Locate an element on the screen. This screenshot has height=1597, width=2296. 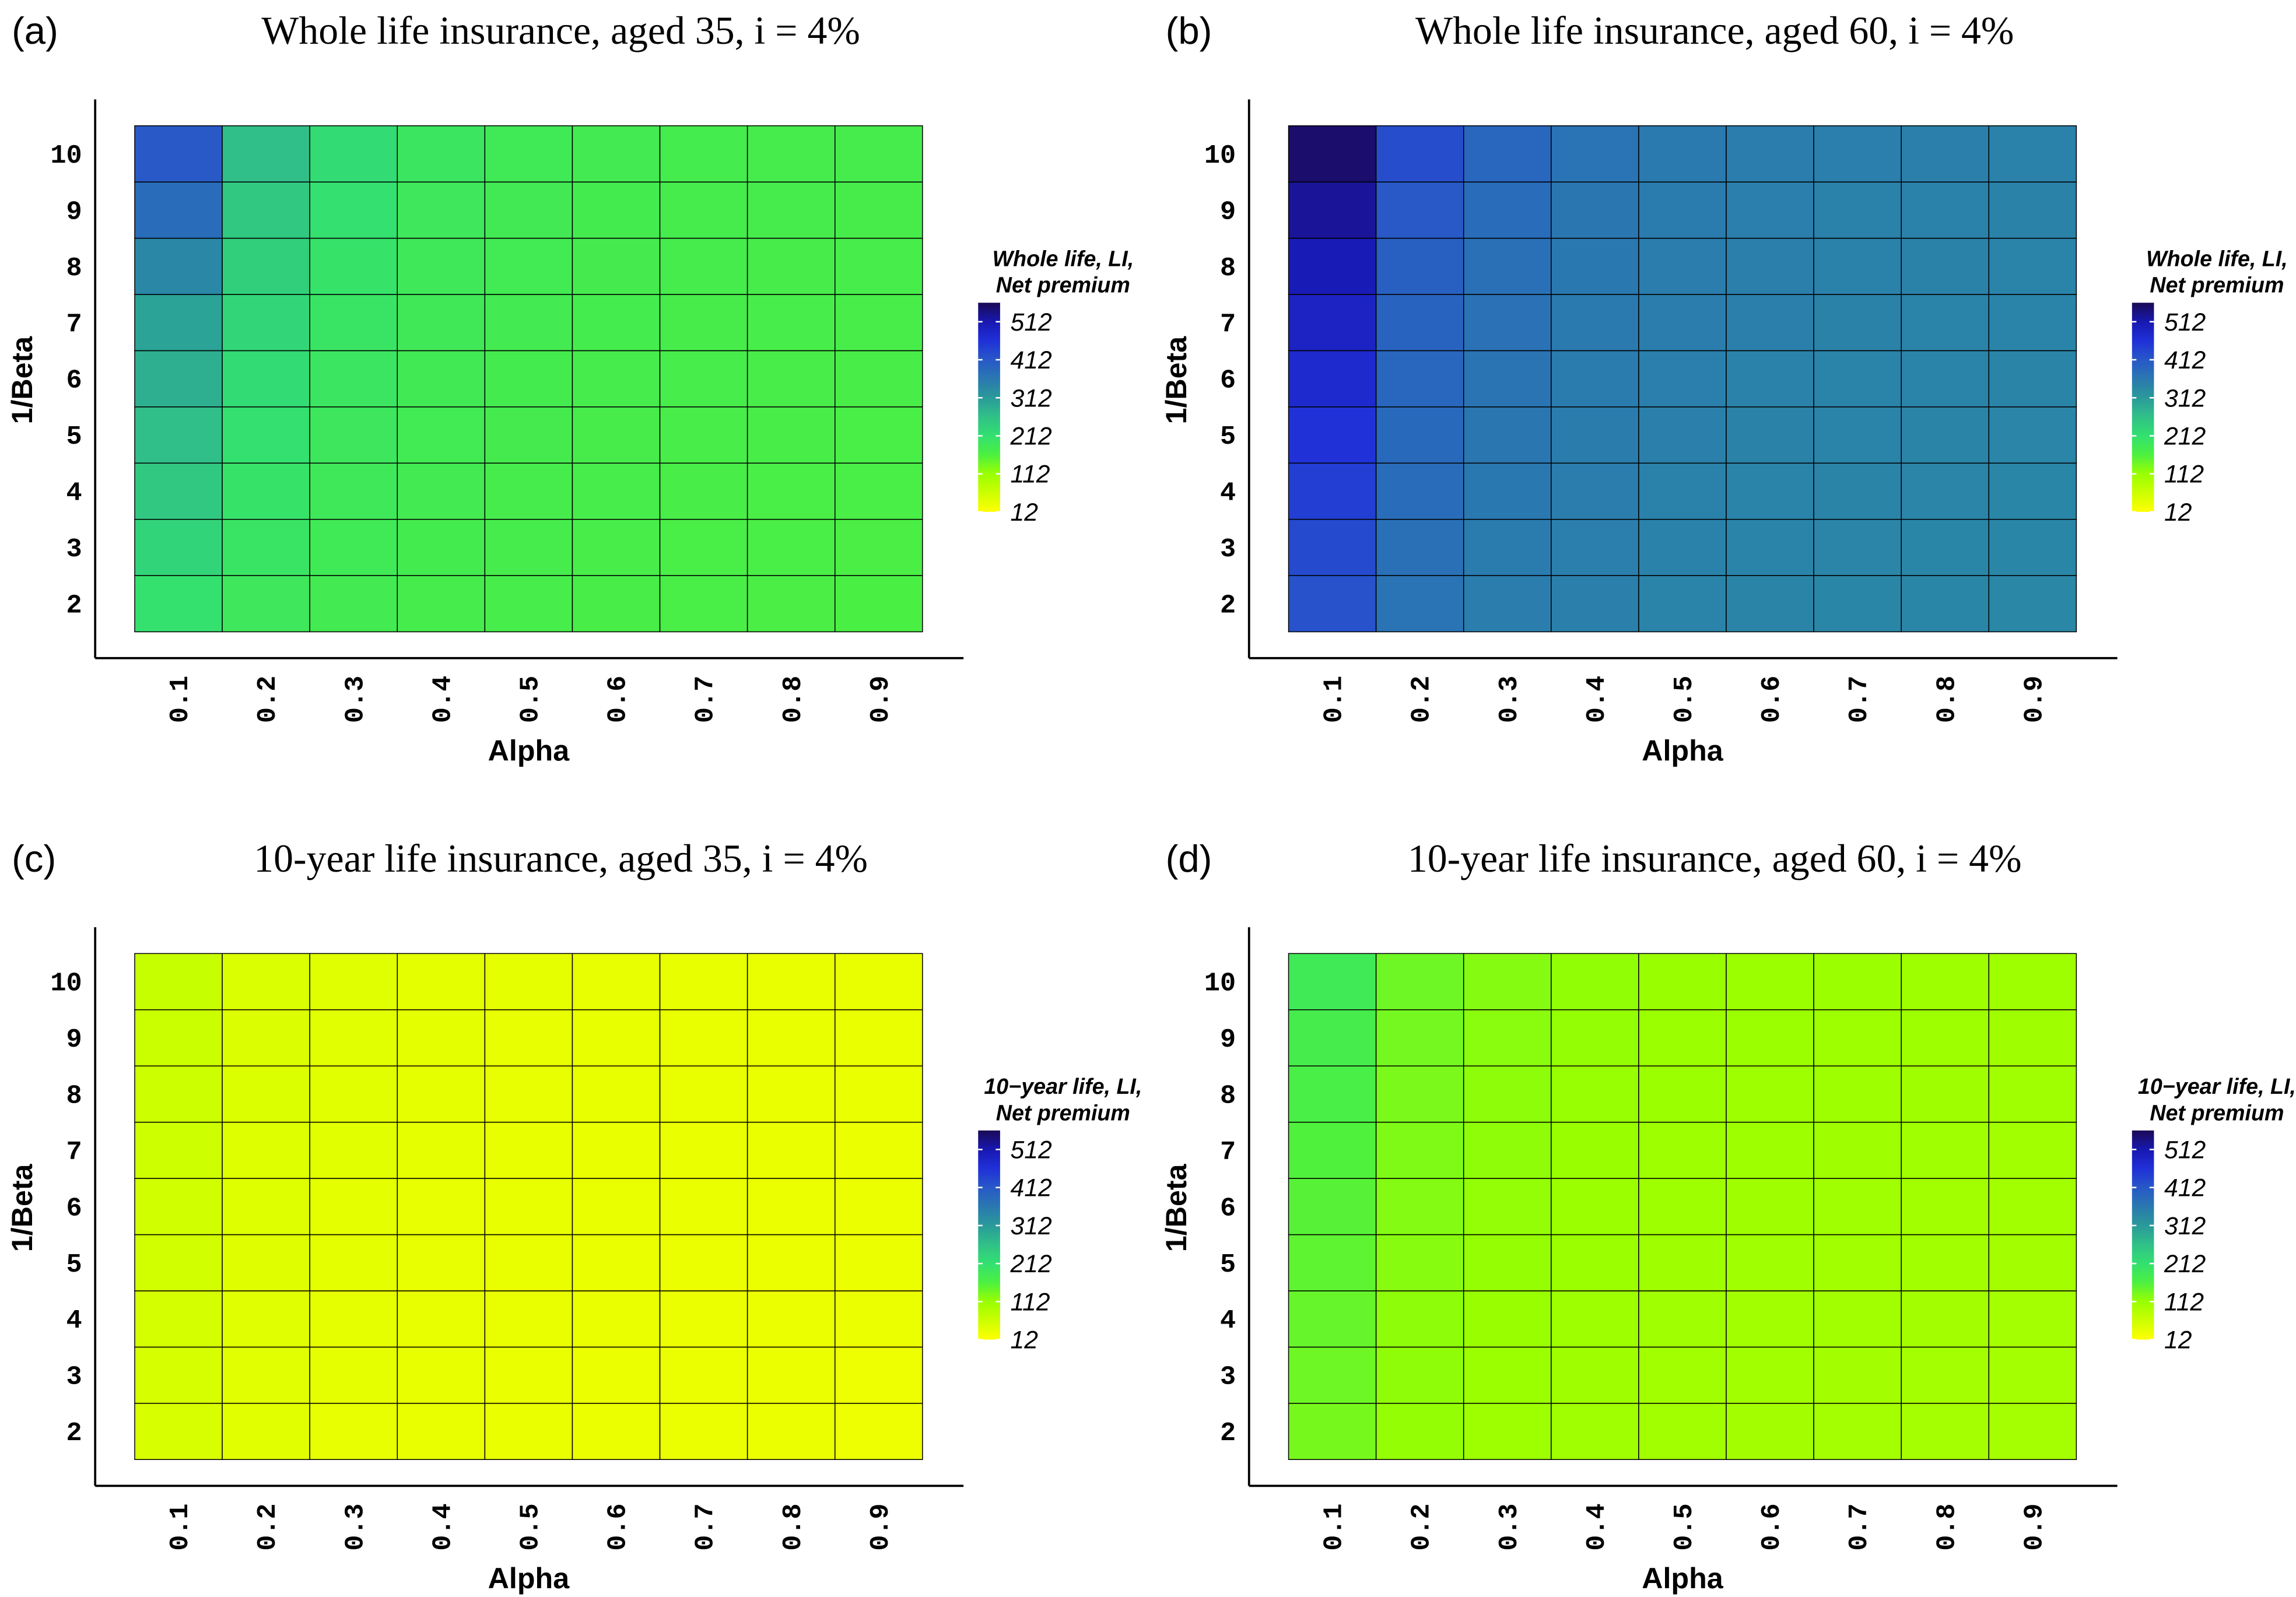
y-tick-label: 7 is located at coordinates (74, 324).